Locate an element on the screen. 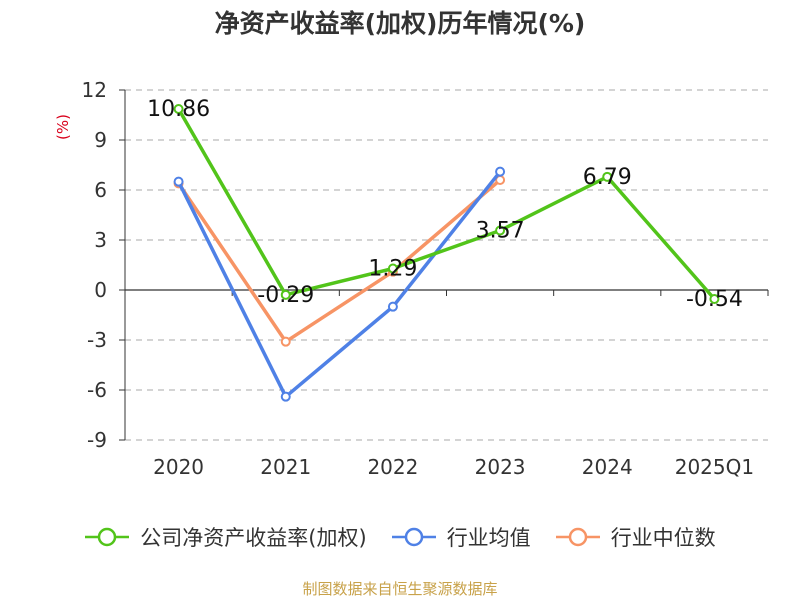 The image size is (800, 600). y-tick-label: 3 is located at coordinates (100, 240).